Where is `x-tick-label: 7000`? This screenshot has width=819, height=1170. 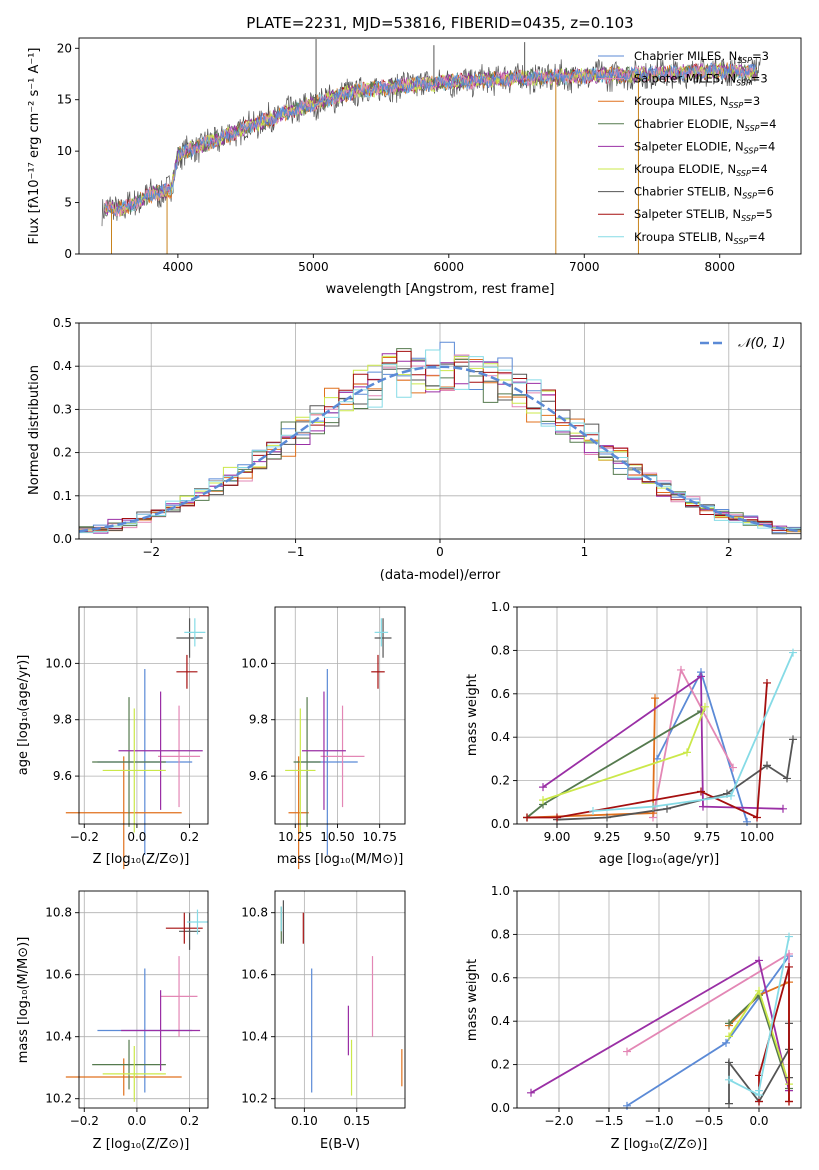 x-tick-label: 7000 is located at coordinates (584, 267).